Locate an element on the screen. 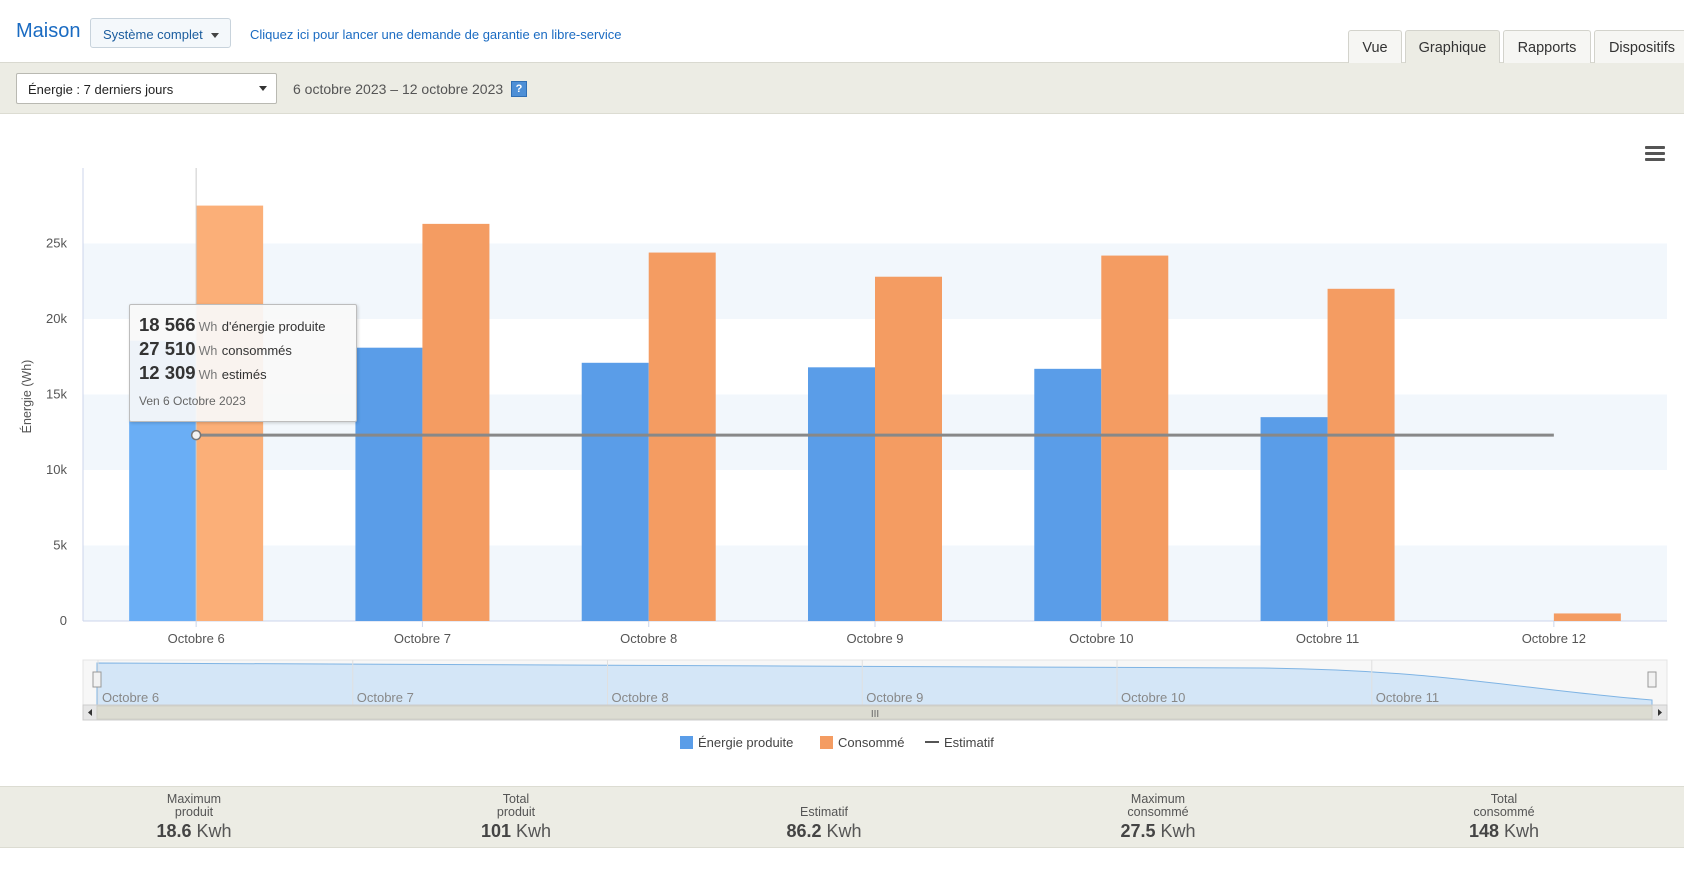 This screenshot has height=882, width=1684. tooltip-consumed-label: consommés is located at coordinates (256, 350).